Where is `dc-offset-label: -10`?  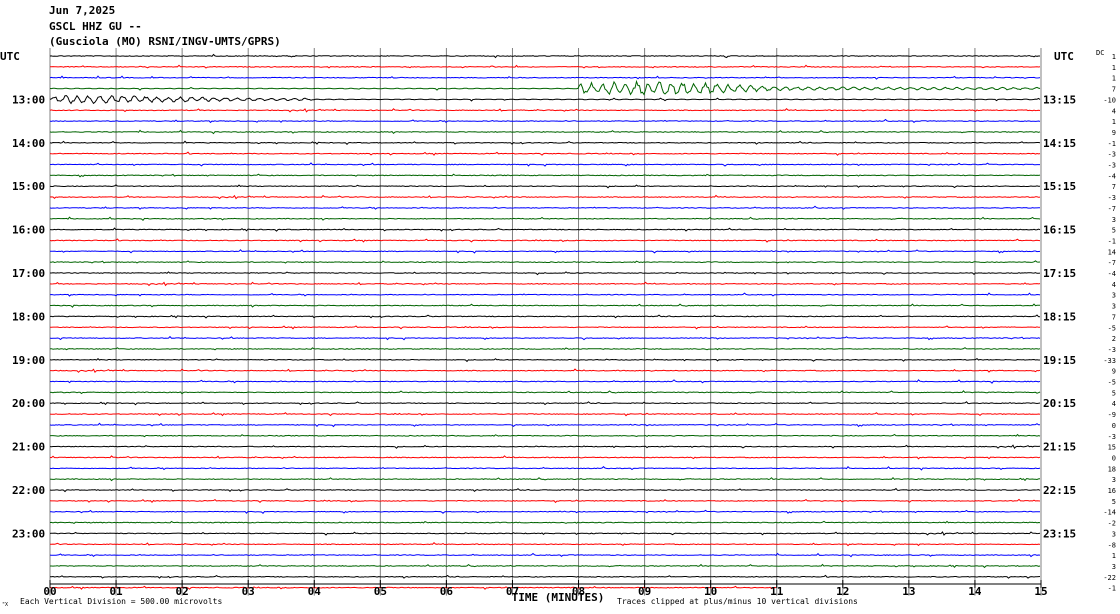
dc-offset-label: -10 is located at coordinates (1109, 100).